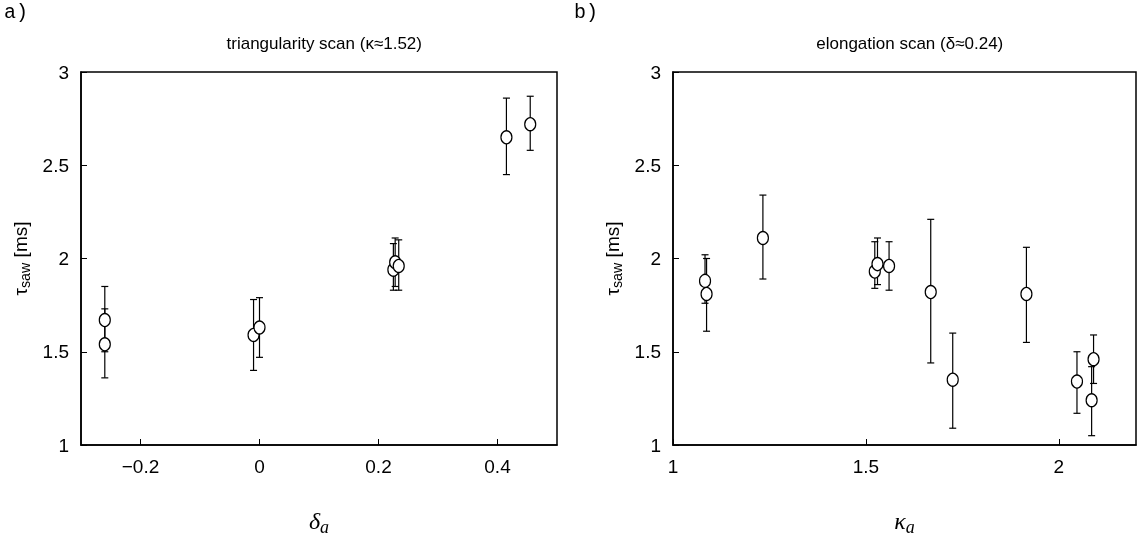 The width and height of the screenshot is (1141, 541). What do you see at coordinates (1059, 466) in the screenshot?
I see `x-tick-label: 2` at bounding box center [1059, 466].